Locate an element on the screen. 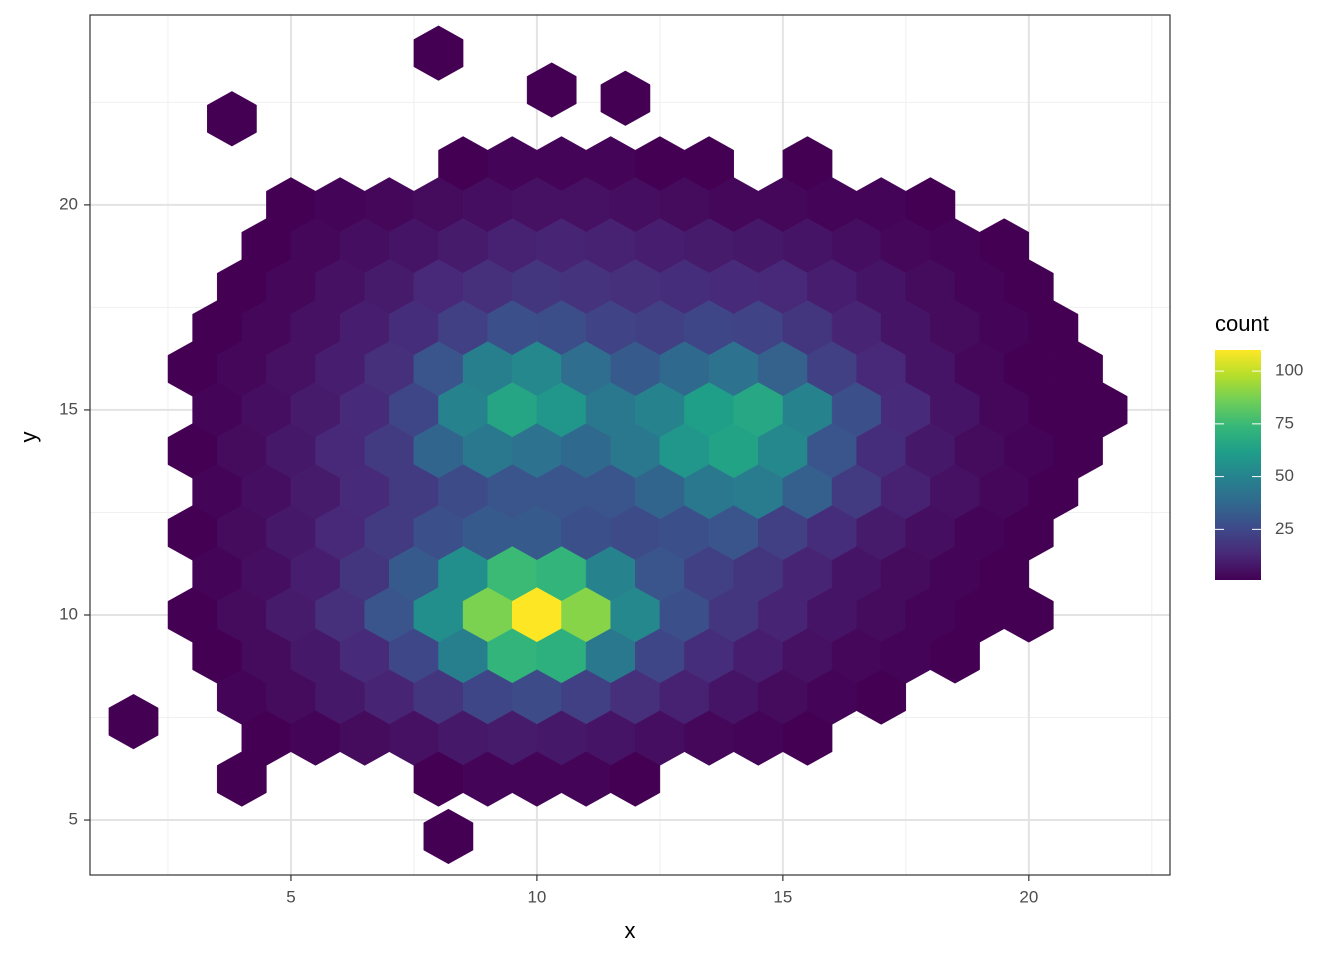 The width and height of the screenshot is (1344, 960). y-tick-label: 5 is located at coordinates (73, 819).